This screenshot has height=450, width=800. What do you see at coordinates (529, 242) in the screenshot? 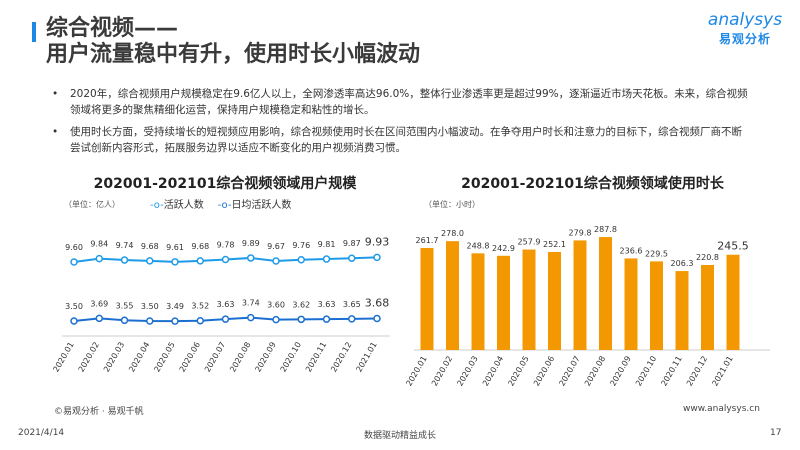
I see `data-label: 257.9` at bounding box center [529, 242].